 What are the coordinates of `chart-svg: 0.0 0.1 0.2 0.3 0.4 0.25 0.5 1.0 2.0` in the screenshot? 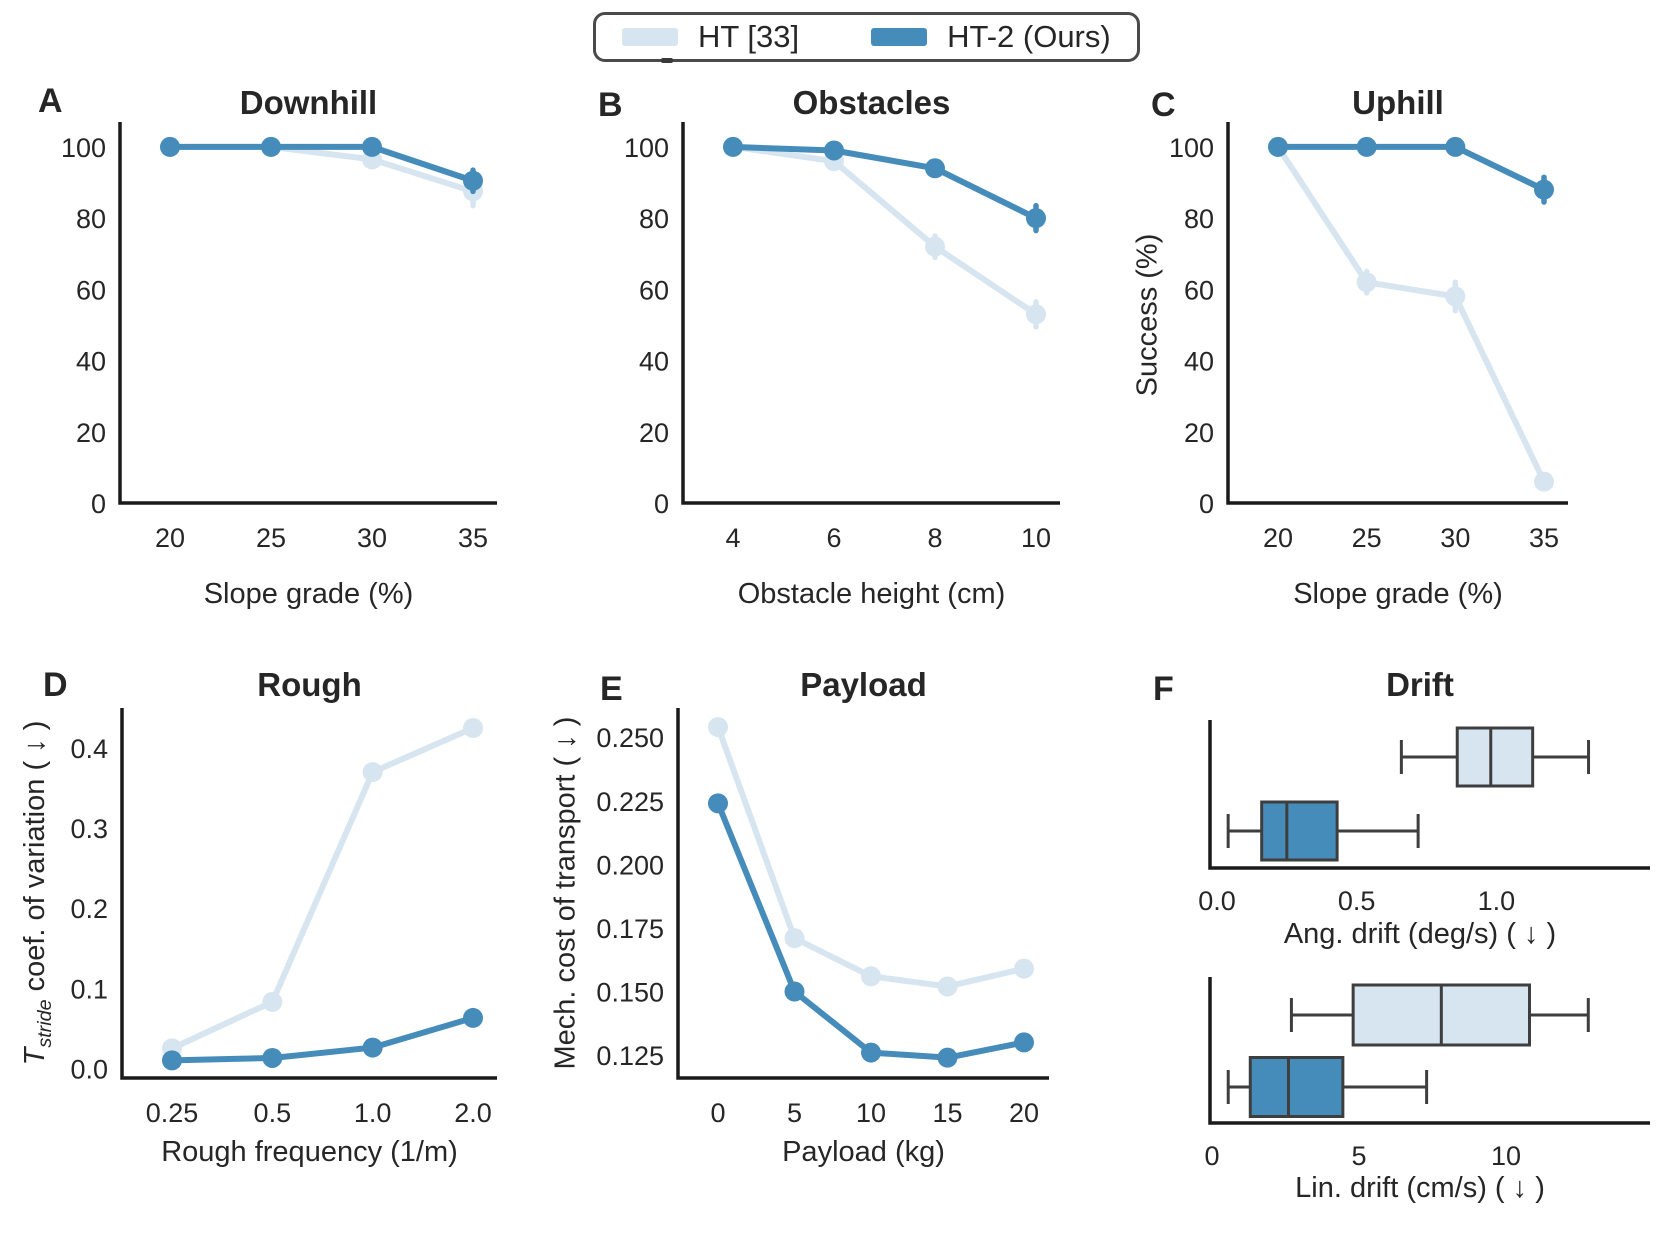 It's located at (283, 918).